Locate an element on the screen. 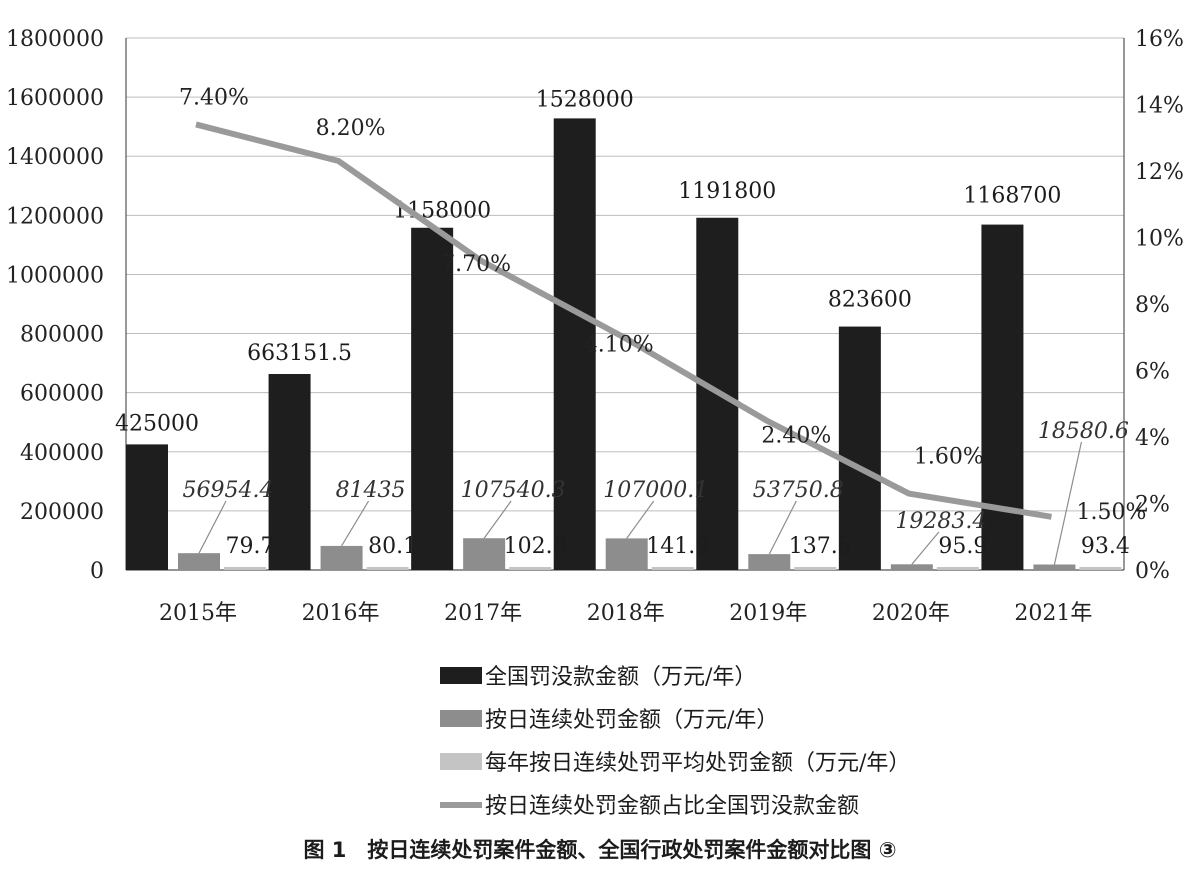 Image resolution: width=1200 pixels, height=878 pixels. data-label-average-penalty: 95.9 is located at coordinates (962, 546).